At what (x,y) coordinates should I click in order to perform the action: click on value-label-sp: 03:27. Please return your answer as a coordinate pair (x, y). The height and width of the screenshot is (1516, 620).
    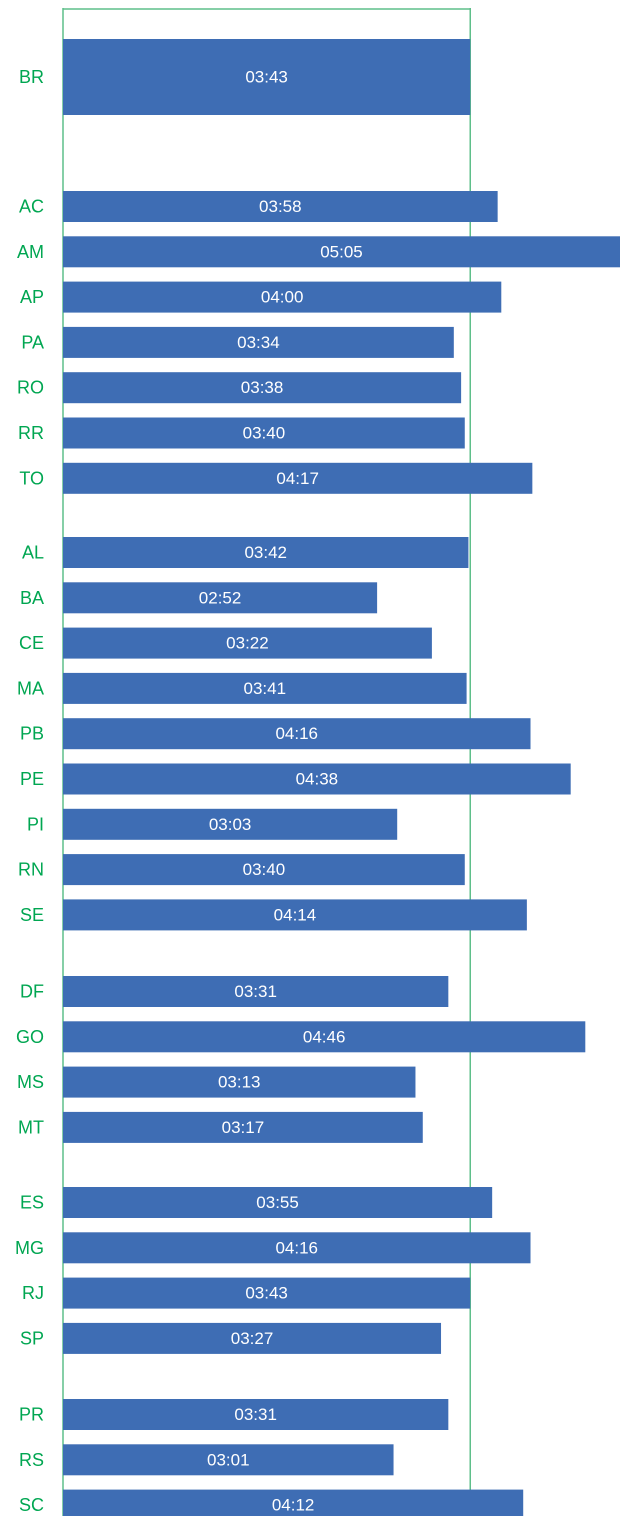
    Looking at the image, I should click on (252, 1338).